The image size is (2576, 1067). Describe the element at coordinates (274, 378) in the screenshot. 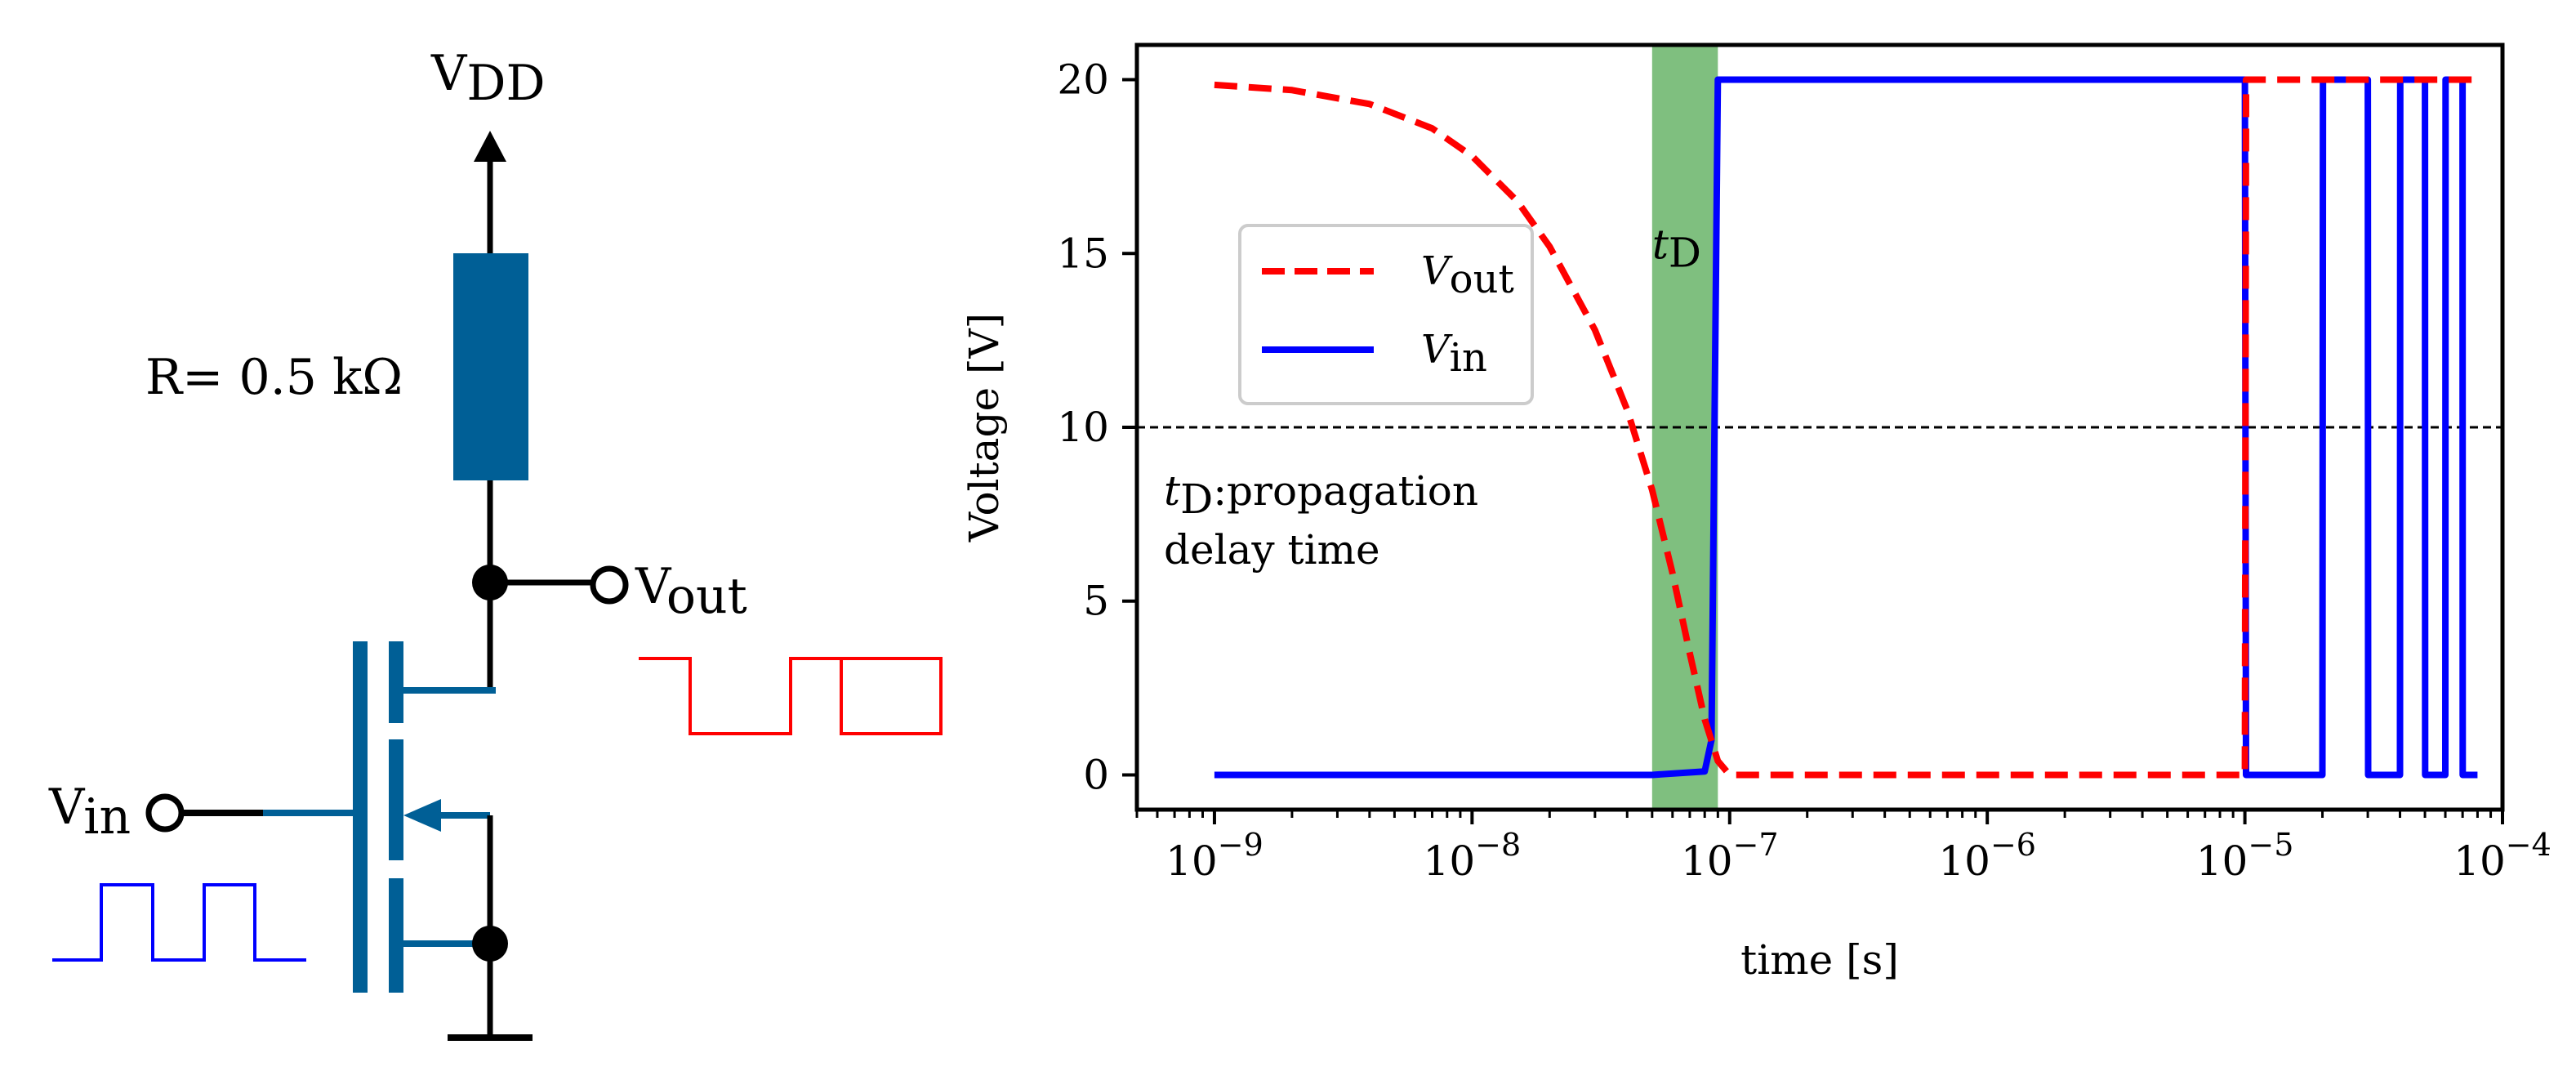

I see `resistor-label: R= 0.5 kΩ` at that location.